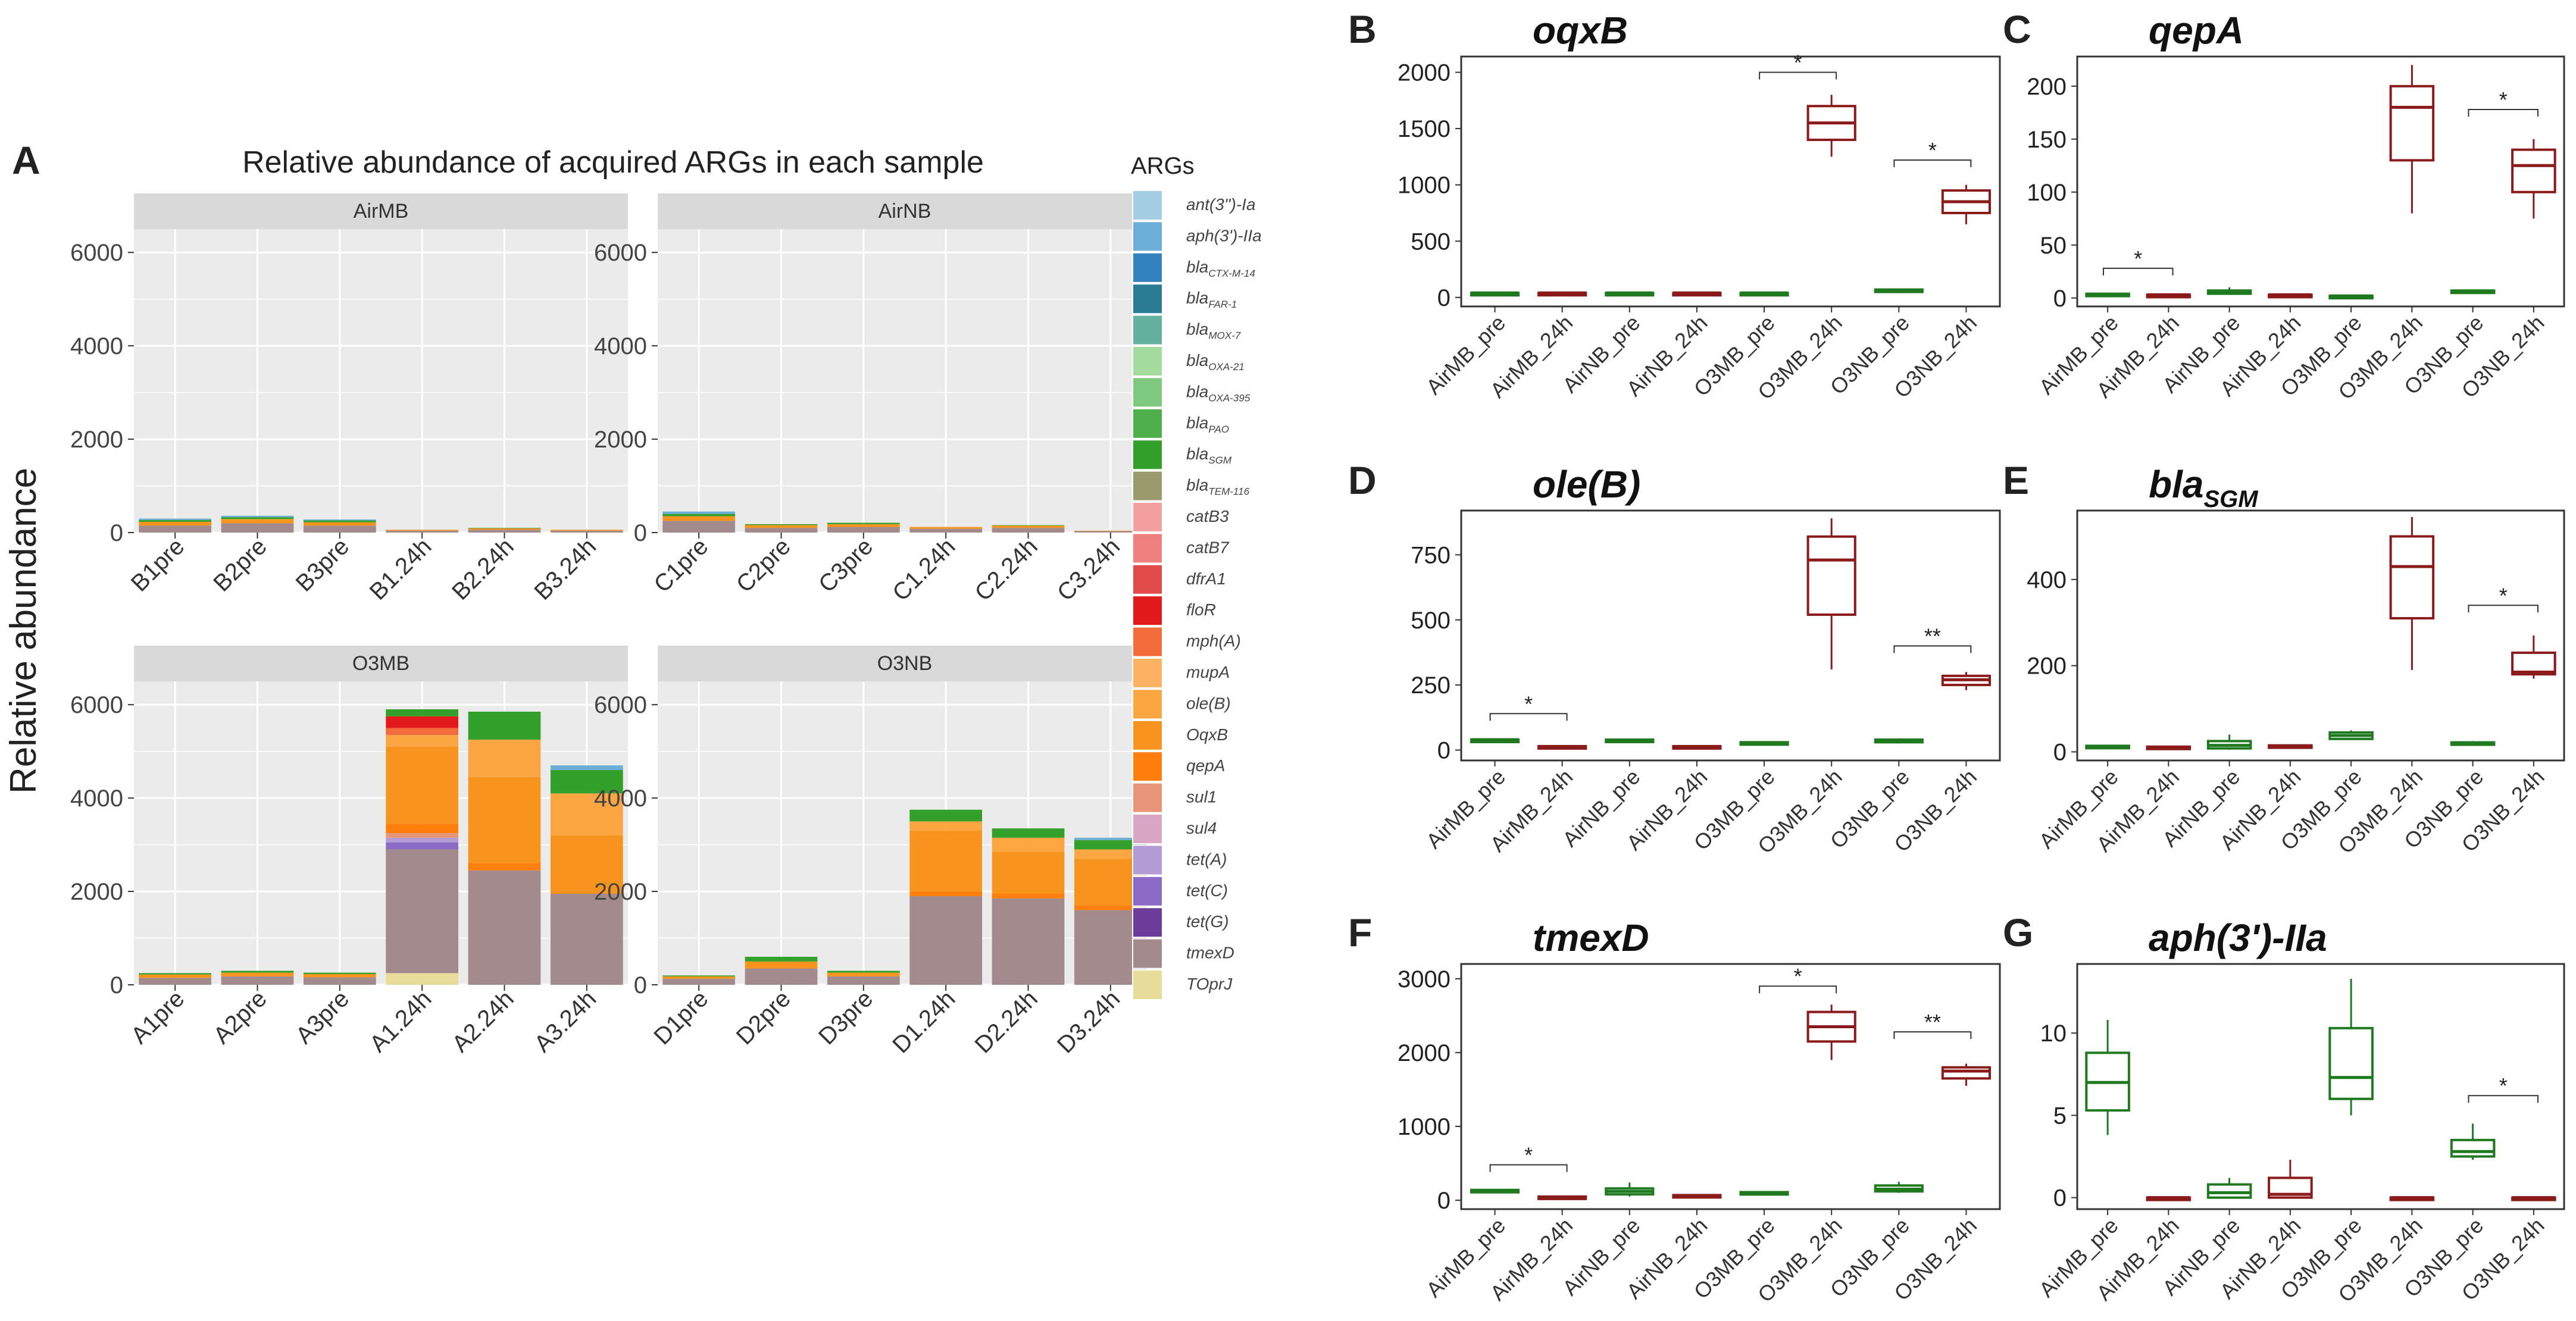 The height and width of the screenshot is (1321, 2576). What do you see at coordinates (1362, 29) in the screenshot?
I see `panel-letter-b: B` at bounding box center [1362, 29].